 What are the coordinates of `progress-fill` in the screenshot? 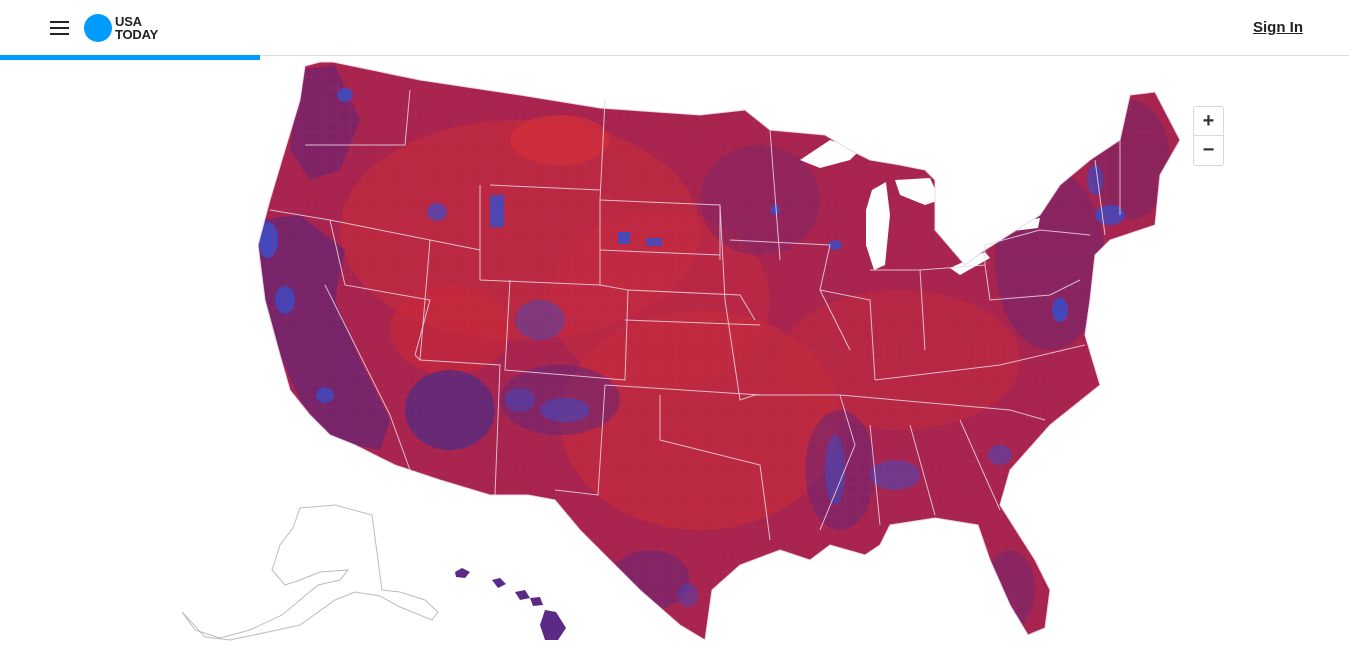 It's located at (130, 57).